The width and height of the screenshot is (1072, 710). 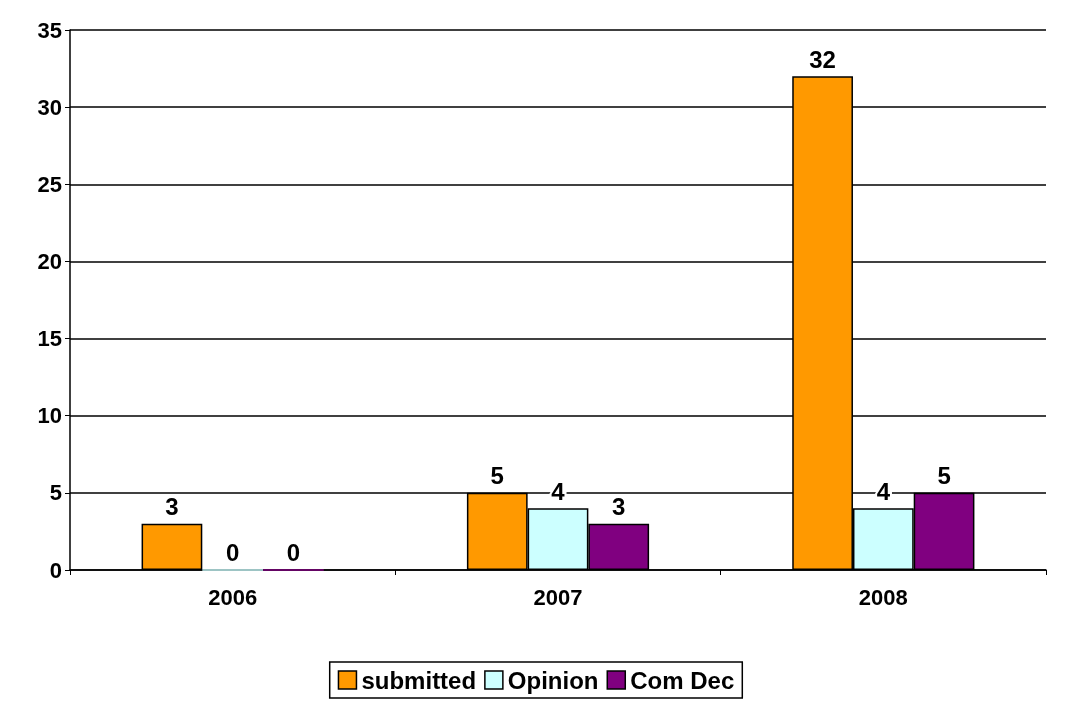 What do you see at coordinates (883, 597) in the screenshot?
I see `x-tick-label: 2008` at bounding box center [883, 597].